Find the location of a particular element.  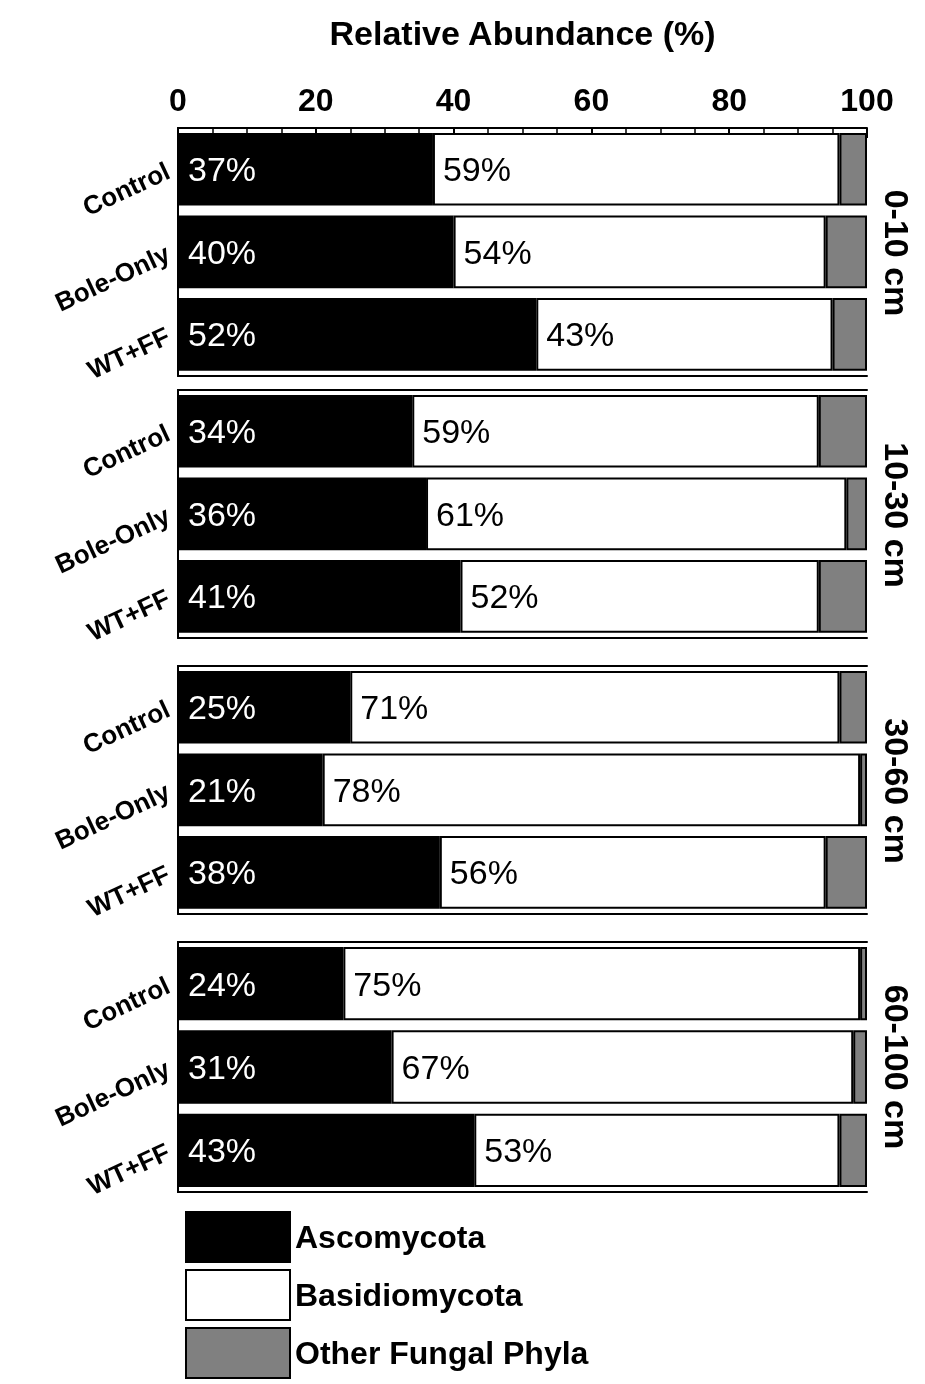

text: 60-100 cm is located at coordinates (897, 1067).